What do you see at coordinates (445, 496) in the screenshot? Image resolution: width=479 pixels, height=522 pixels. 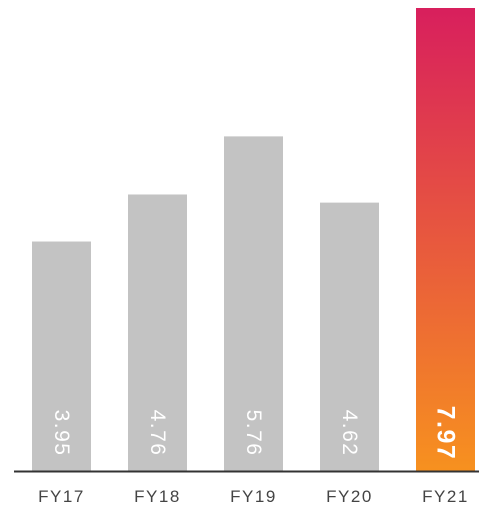 I see `category-label-fy21: FY21` at bounding box center [445, 496].